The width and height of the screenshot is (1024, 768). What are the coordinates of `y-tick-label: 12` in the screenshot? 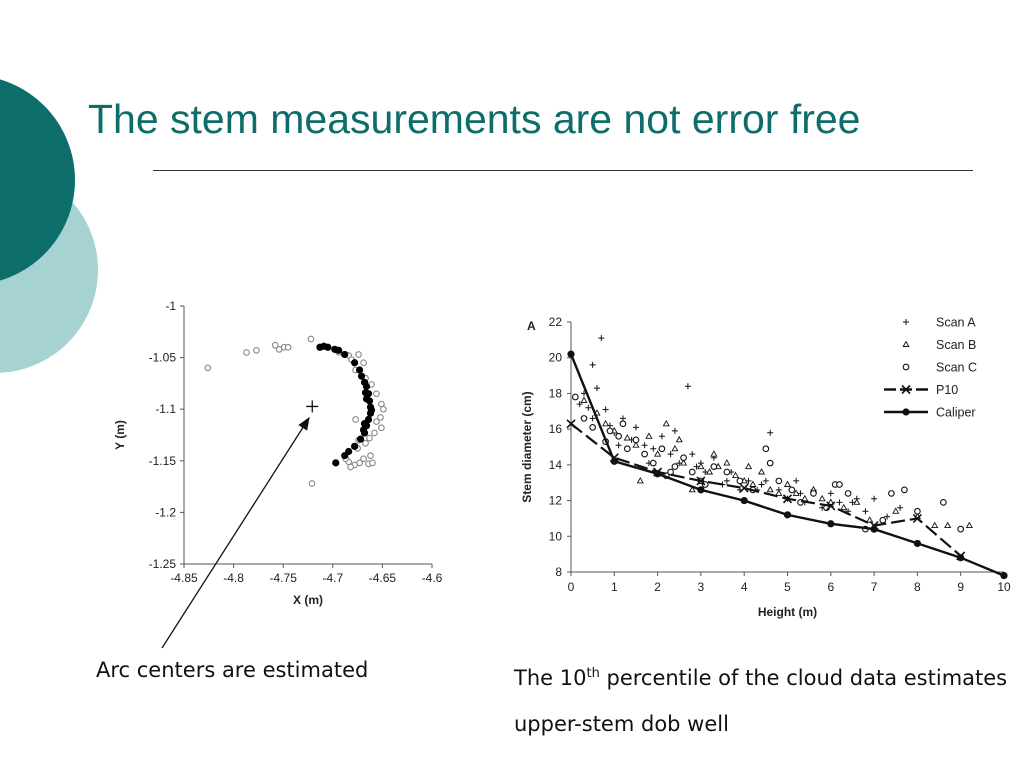 It's located at (556, 501).